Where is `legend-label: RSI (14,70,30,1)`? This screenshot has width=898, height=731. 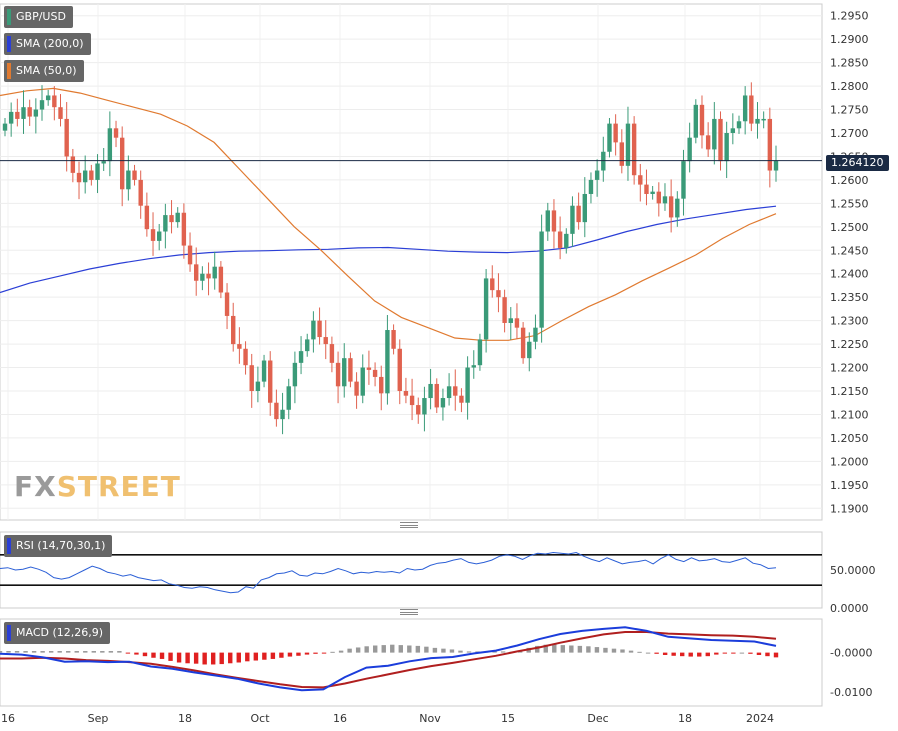 legend-label: RSI (14,70,30,1) is located at coordinates (61, 545).